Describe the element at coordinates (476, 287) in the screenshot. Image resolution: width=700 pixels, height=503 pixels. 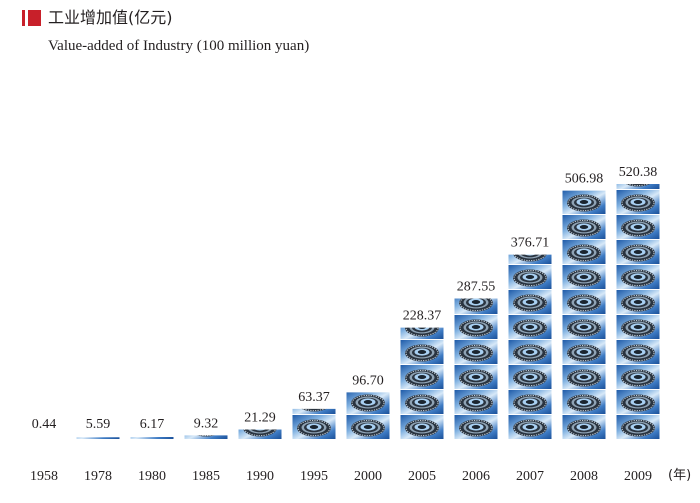
I see `value-label-2006: 287.55` at that location.